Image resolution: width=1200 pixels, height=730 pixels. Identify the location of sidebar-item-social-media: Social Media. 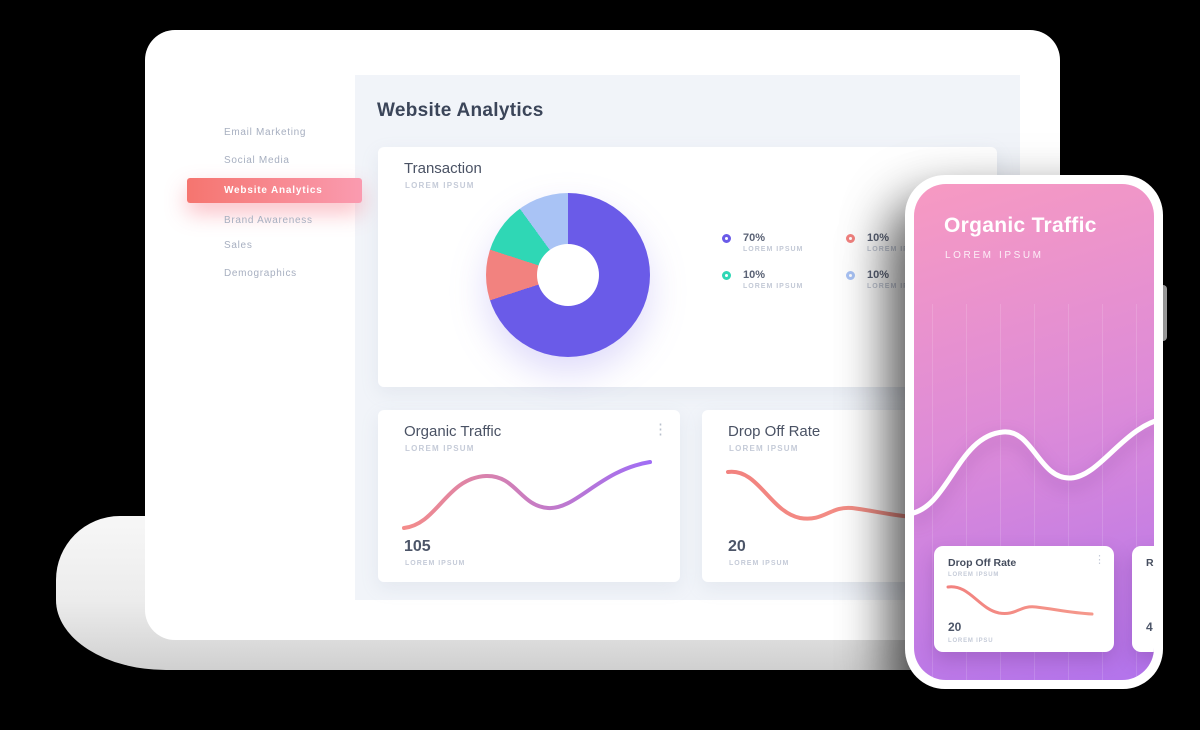
(257, 160).